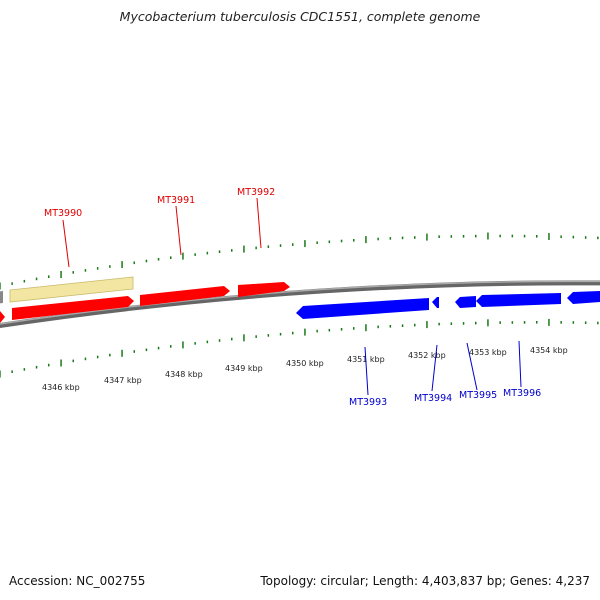 The width and height of the screenshot is (600, 600). Describe the element at coordinates (123, 380) in the screenshot. I see `kbp-label: 4347 kbp` at that location.